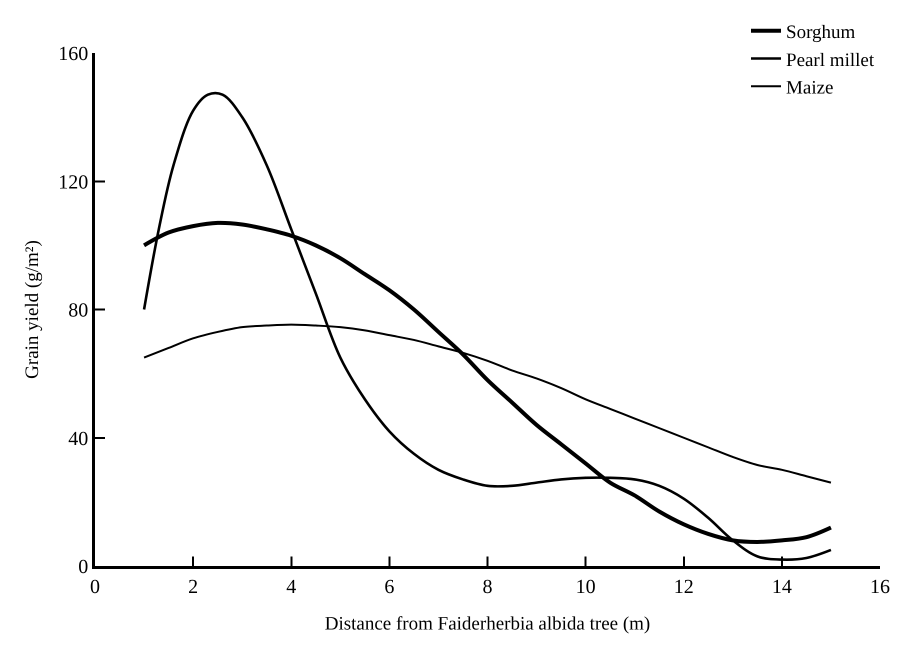  What do you see at coordinates (487, 587) in the screenshot?
I see `x-tick-label: 8` at bounding box center [487, 587].